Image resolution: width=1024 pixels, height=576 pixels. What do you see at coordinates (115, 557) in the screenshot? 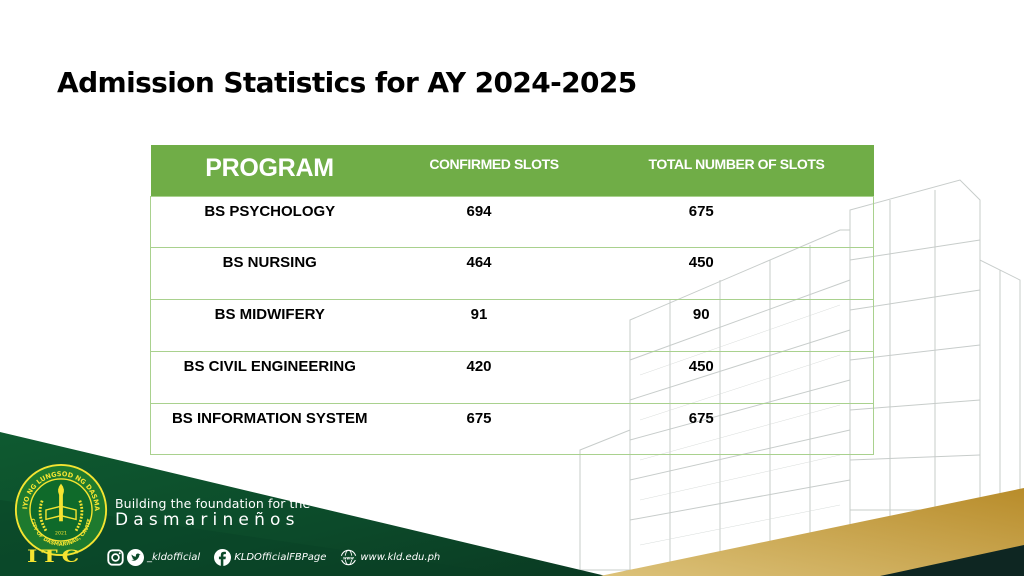
I see `instagram-icon` at bounding box center [115, 557].